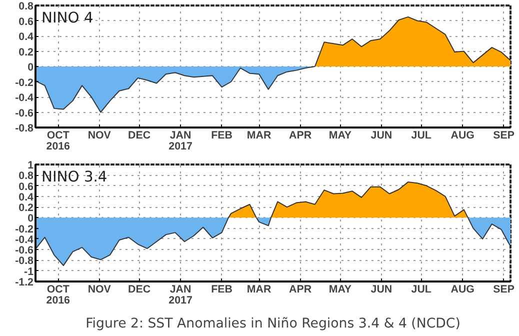 The height and width of the screenshot is (336, 519). Describe the element at coordinates (31, 166) in the screenshot. I see `y-tick-label: 1` at that location.